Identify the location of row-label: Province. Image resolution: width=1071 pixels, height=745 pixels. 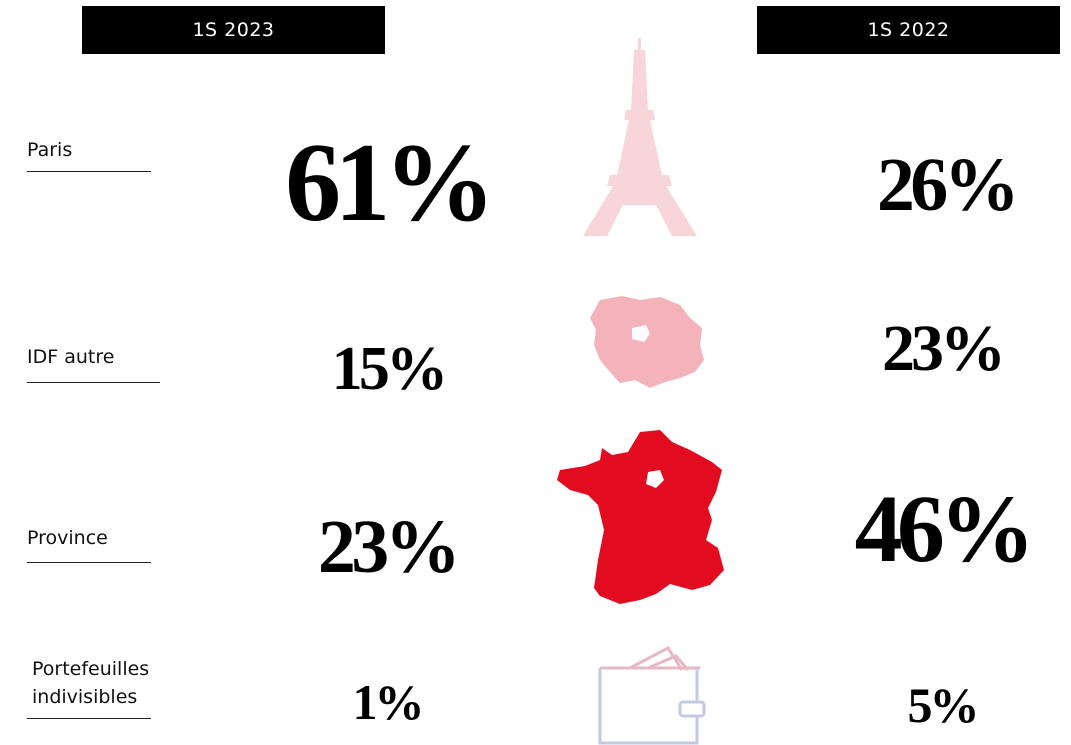
(67, 538).